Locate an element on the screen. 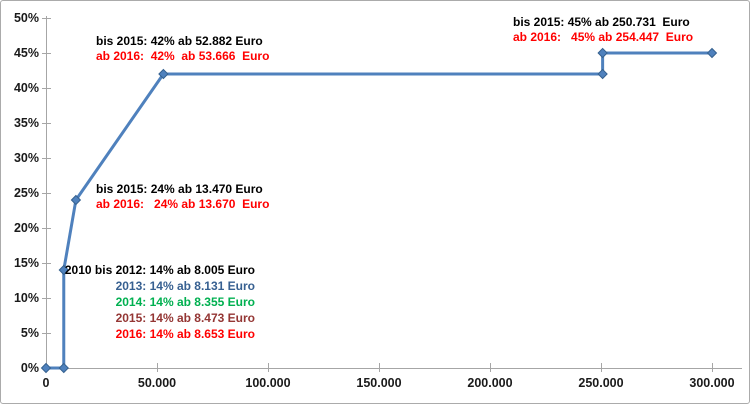 The height and width of the screenshot is (404, 750). annotation-line: bis 2015: 42% ab 52.882 Euro is located at coordinates (179, 41).